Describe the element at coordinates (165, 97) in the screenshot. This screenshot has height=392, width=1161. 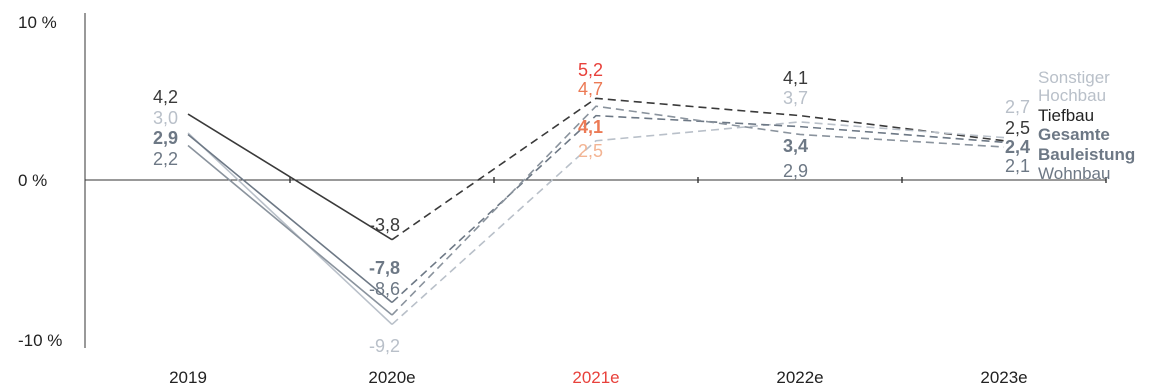
I see `data-label: 4,2` at that location.